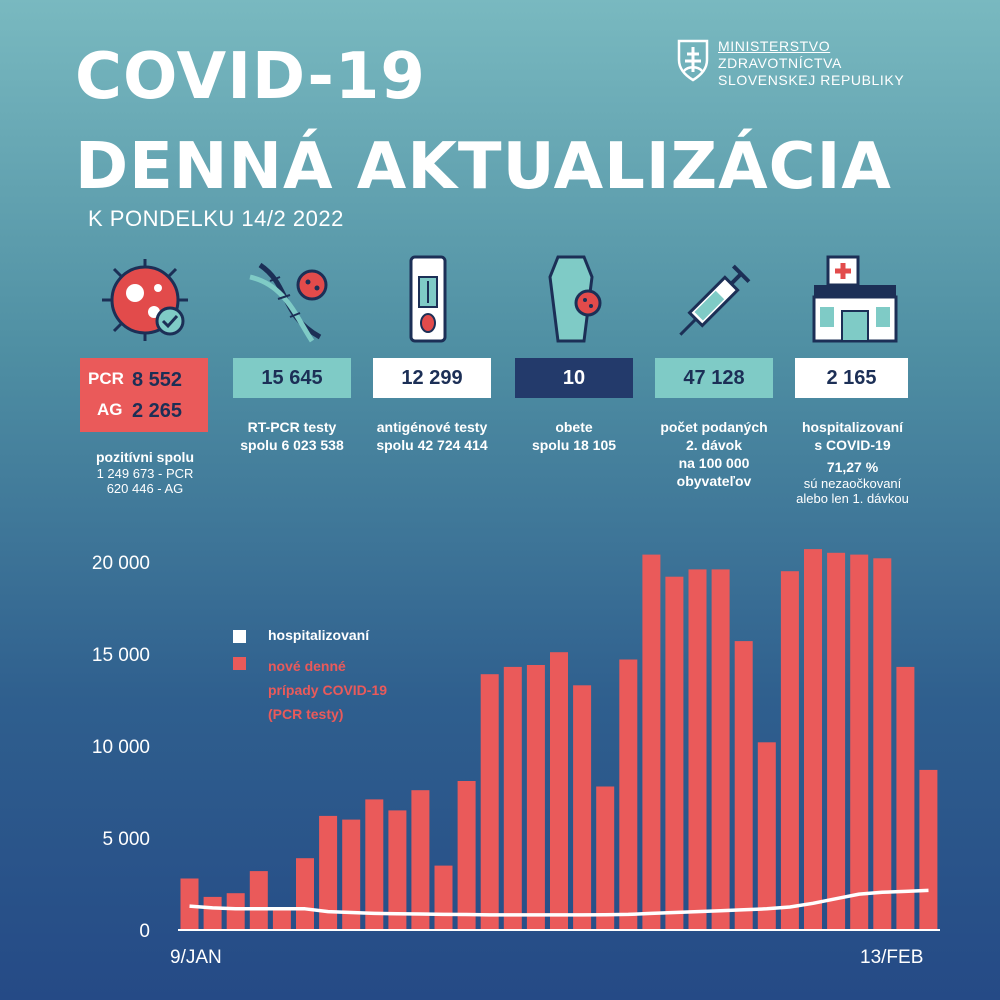  What do you see at coordinates (693, 60) in the screenshot?
I see `coat-of-arms-icon` at bounding box center [693, 60].